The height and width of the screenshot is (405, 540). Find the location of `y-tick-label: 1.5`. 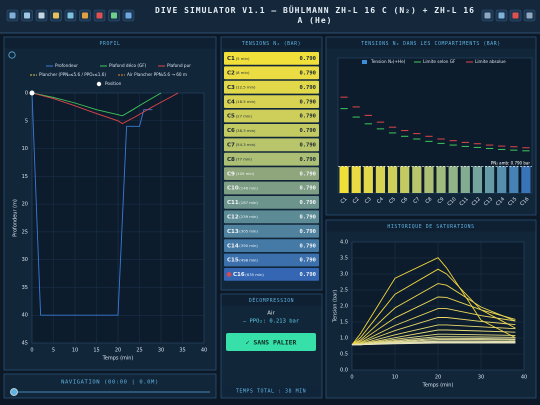

y-tick-label: 1.5 is located at coordinates (344, 323).